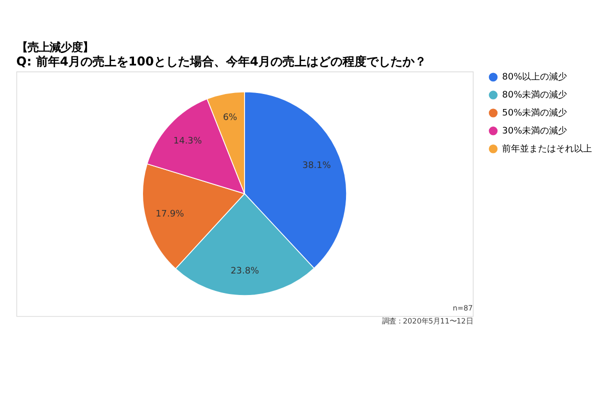  I want to click on data-label: 23.8%, so click(245, 271).